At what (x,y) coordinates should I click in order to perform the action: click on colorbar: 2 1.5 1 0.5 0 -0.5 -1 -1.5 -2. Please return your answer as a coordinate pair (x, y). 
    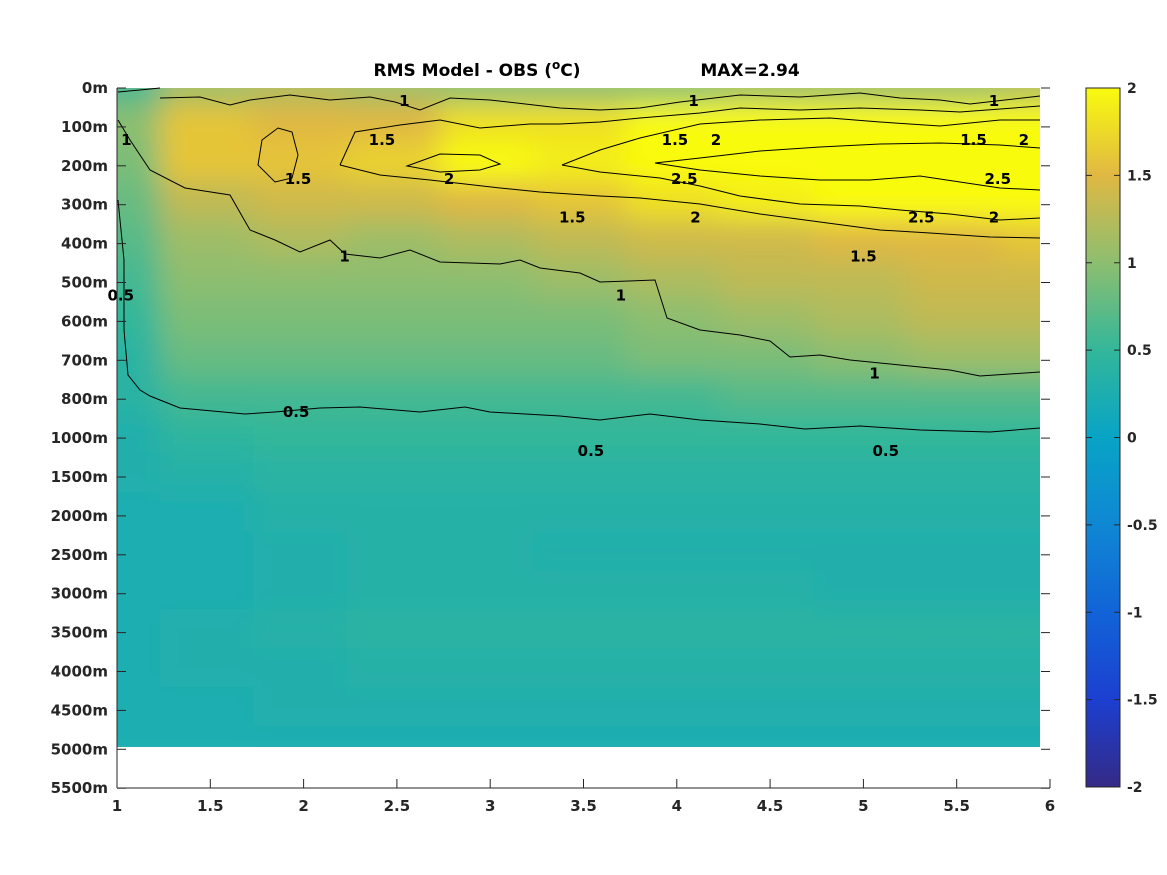
    Looking at the image, I should click on (1121, 438).